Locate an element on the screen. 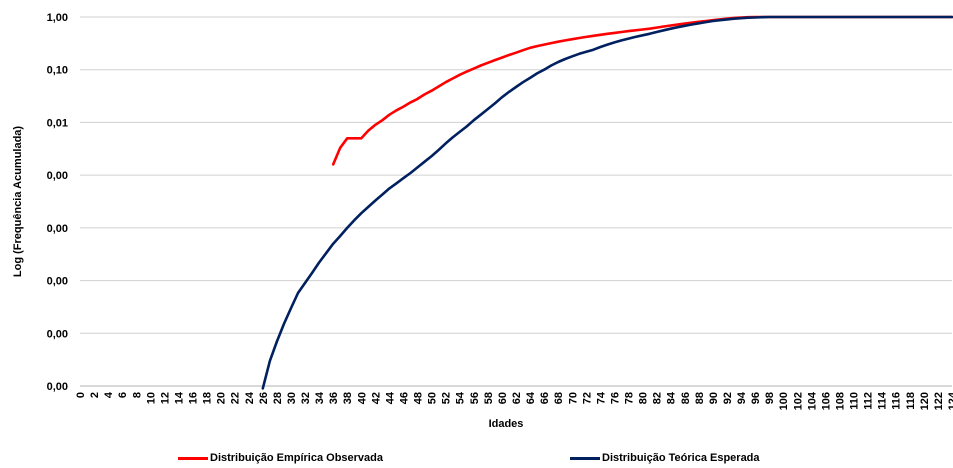 The height and width of the screenshot is (468, 953). x-tick-label: 42 is located at coordinates (376, 398).